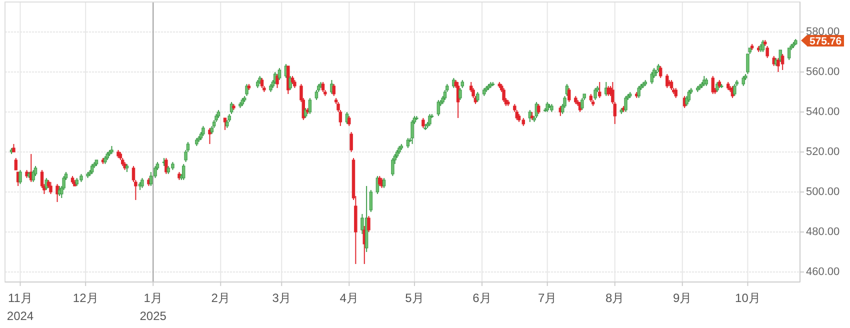  I want to click on x-tick-label: 2月, so click(220, 298).